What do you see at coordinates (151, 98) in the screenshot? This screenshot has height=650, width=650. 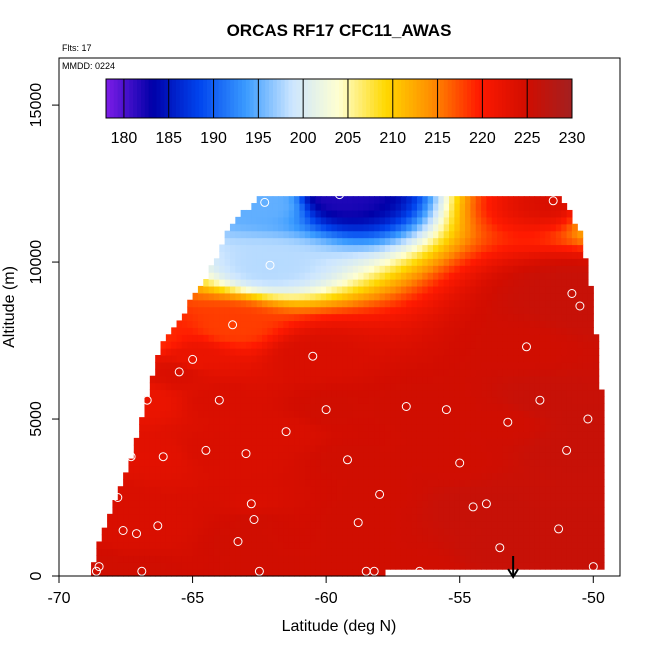 I see `colorbar-segment` at bounding box center [151, 98].